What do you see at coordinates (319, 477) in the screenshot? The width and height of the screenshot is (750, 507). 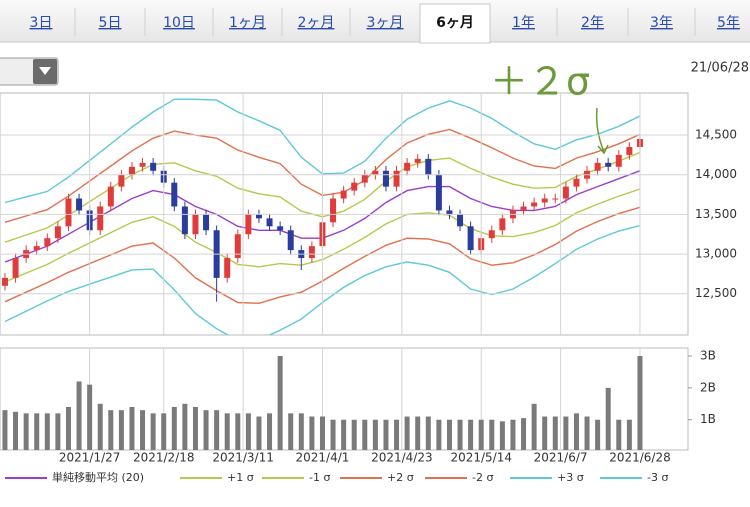 I see `legend-label: -1 σ` at bounding box center [319, 477].